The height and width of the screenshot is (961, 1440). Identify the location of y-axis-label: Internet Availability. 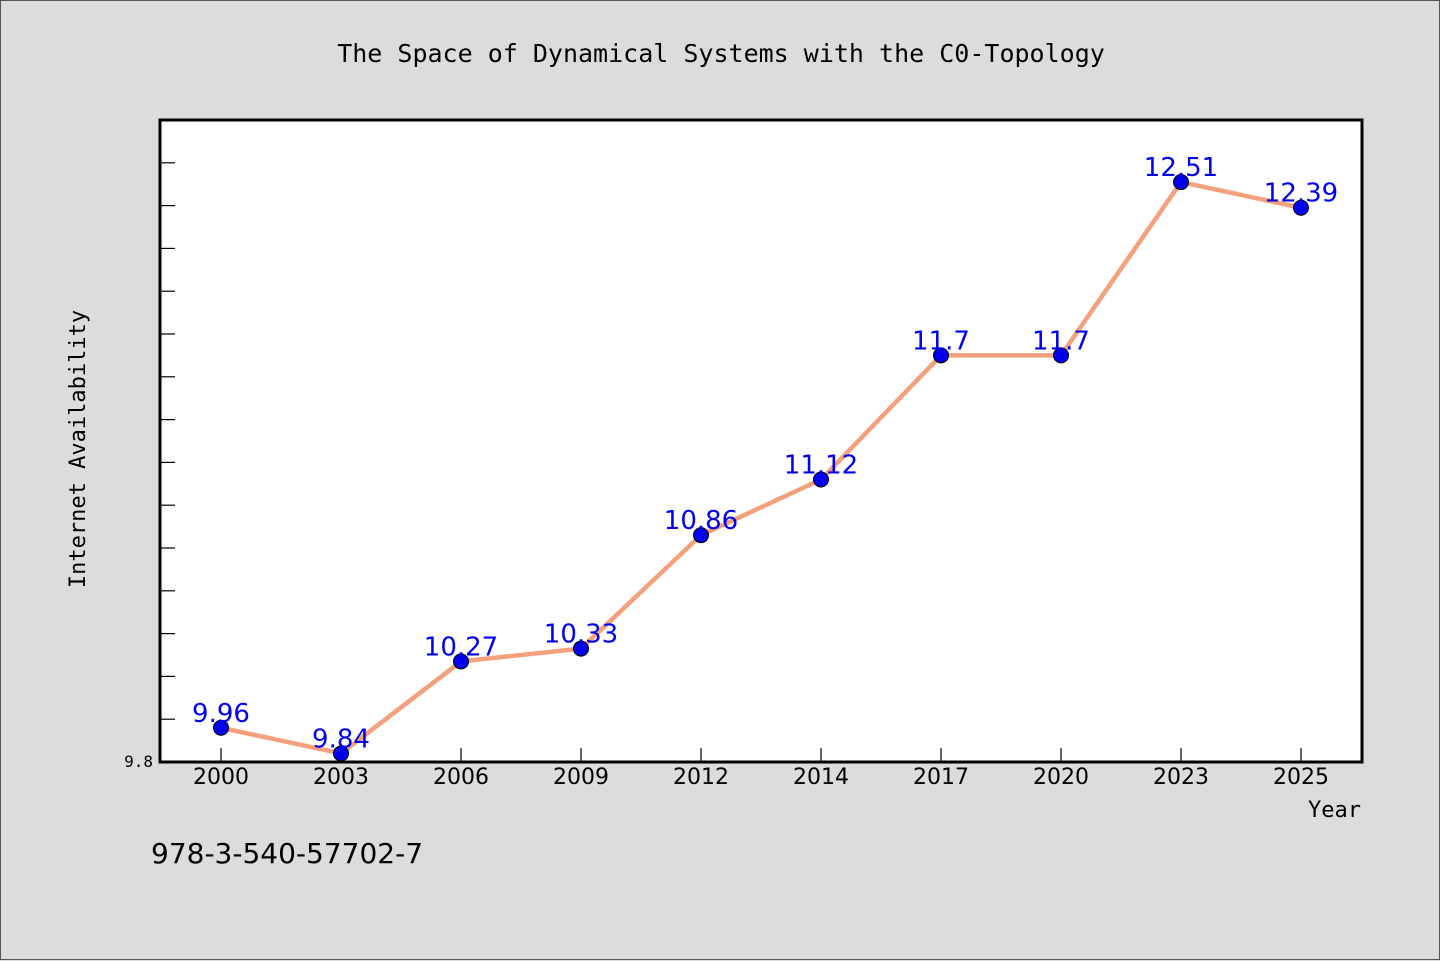
(78, 449).